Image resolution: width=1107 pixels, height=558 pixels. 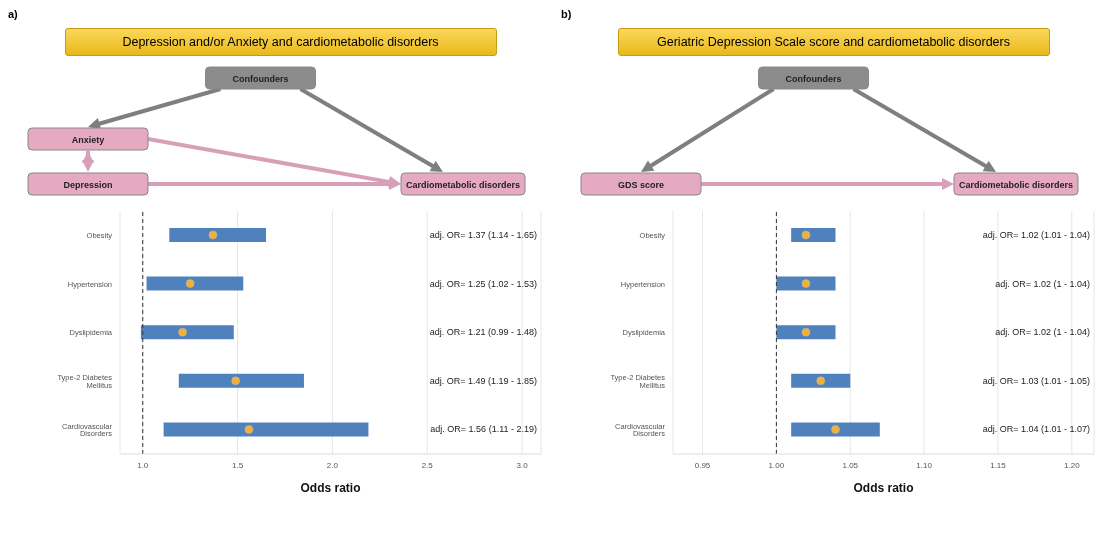 I want to click on x-tick-label: 1.05, so click(x=850, y=465).